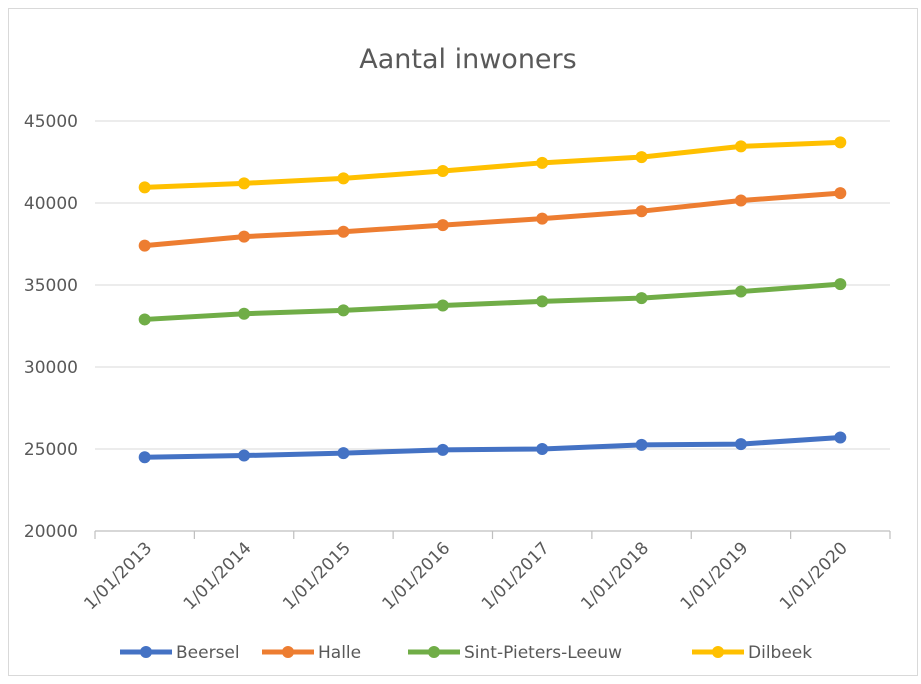 This screenshot has height=684, width=921. What do you see at coordinates (814, 576) in the screenshot?
I see `x-tick-label: 1/01/2020` at bounding box center [814, 576].